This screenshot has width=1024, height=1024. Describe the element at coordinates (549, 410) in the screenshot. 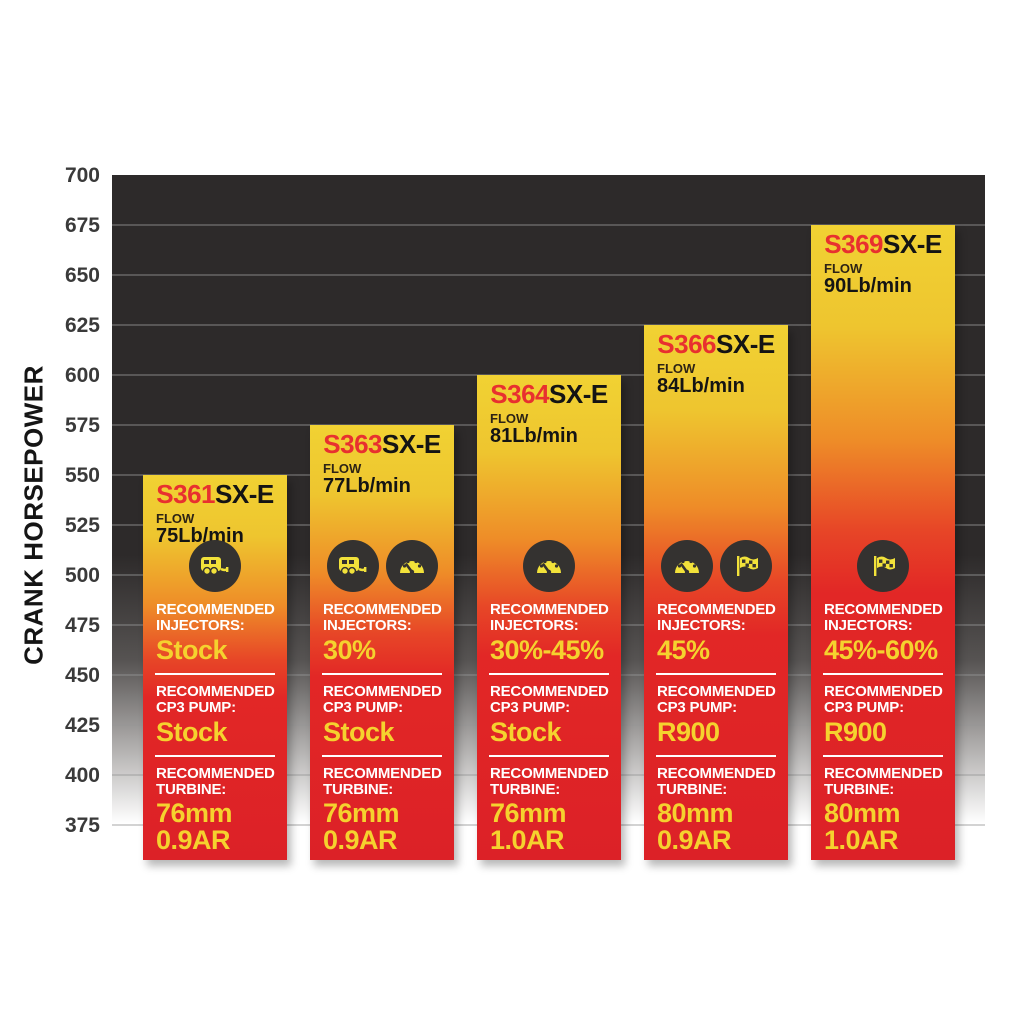

I see `bar-header: S364SX-E FLOW 81Lb/min` at that location.